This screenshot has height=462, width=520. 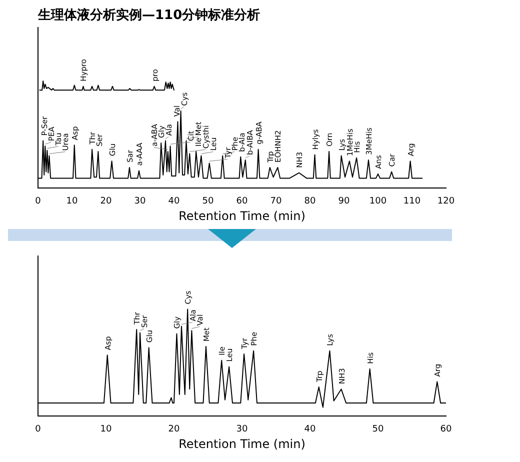 I want to click on x-tick-label: 110, so click(x=412, y=201).